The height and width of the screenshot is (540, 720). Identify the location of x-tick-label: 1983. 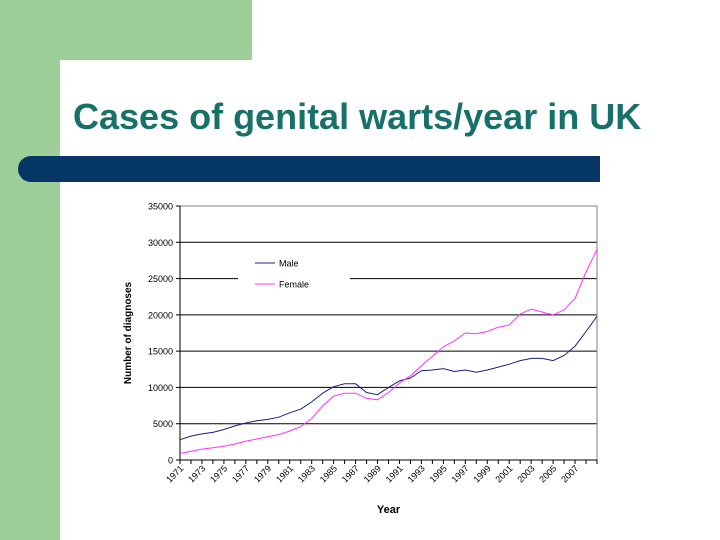
(306, 473).